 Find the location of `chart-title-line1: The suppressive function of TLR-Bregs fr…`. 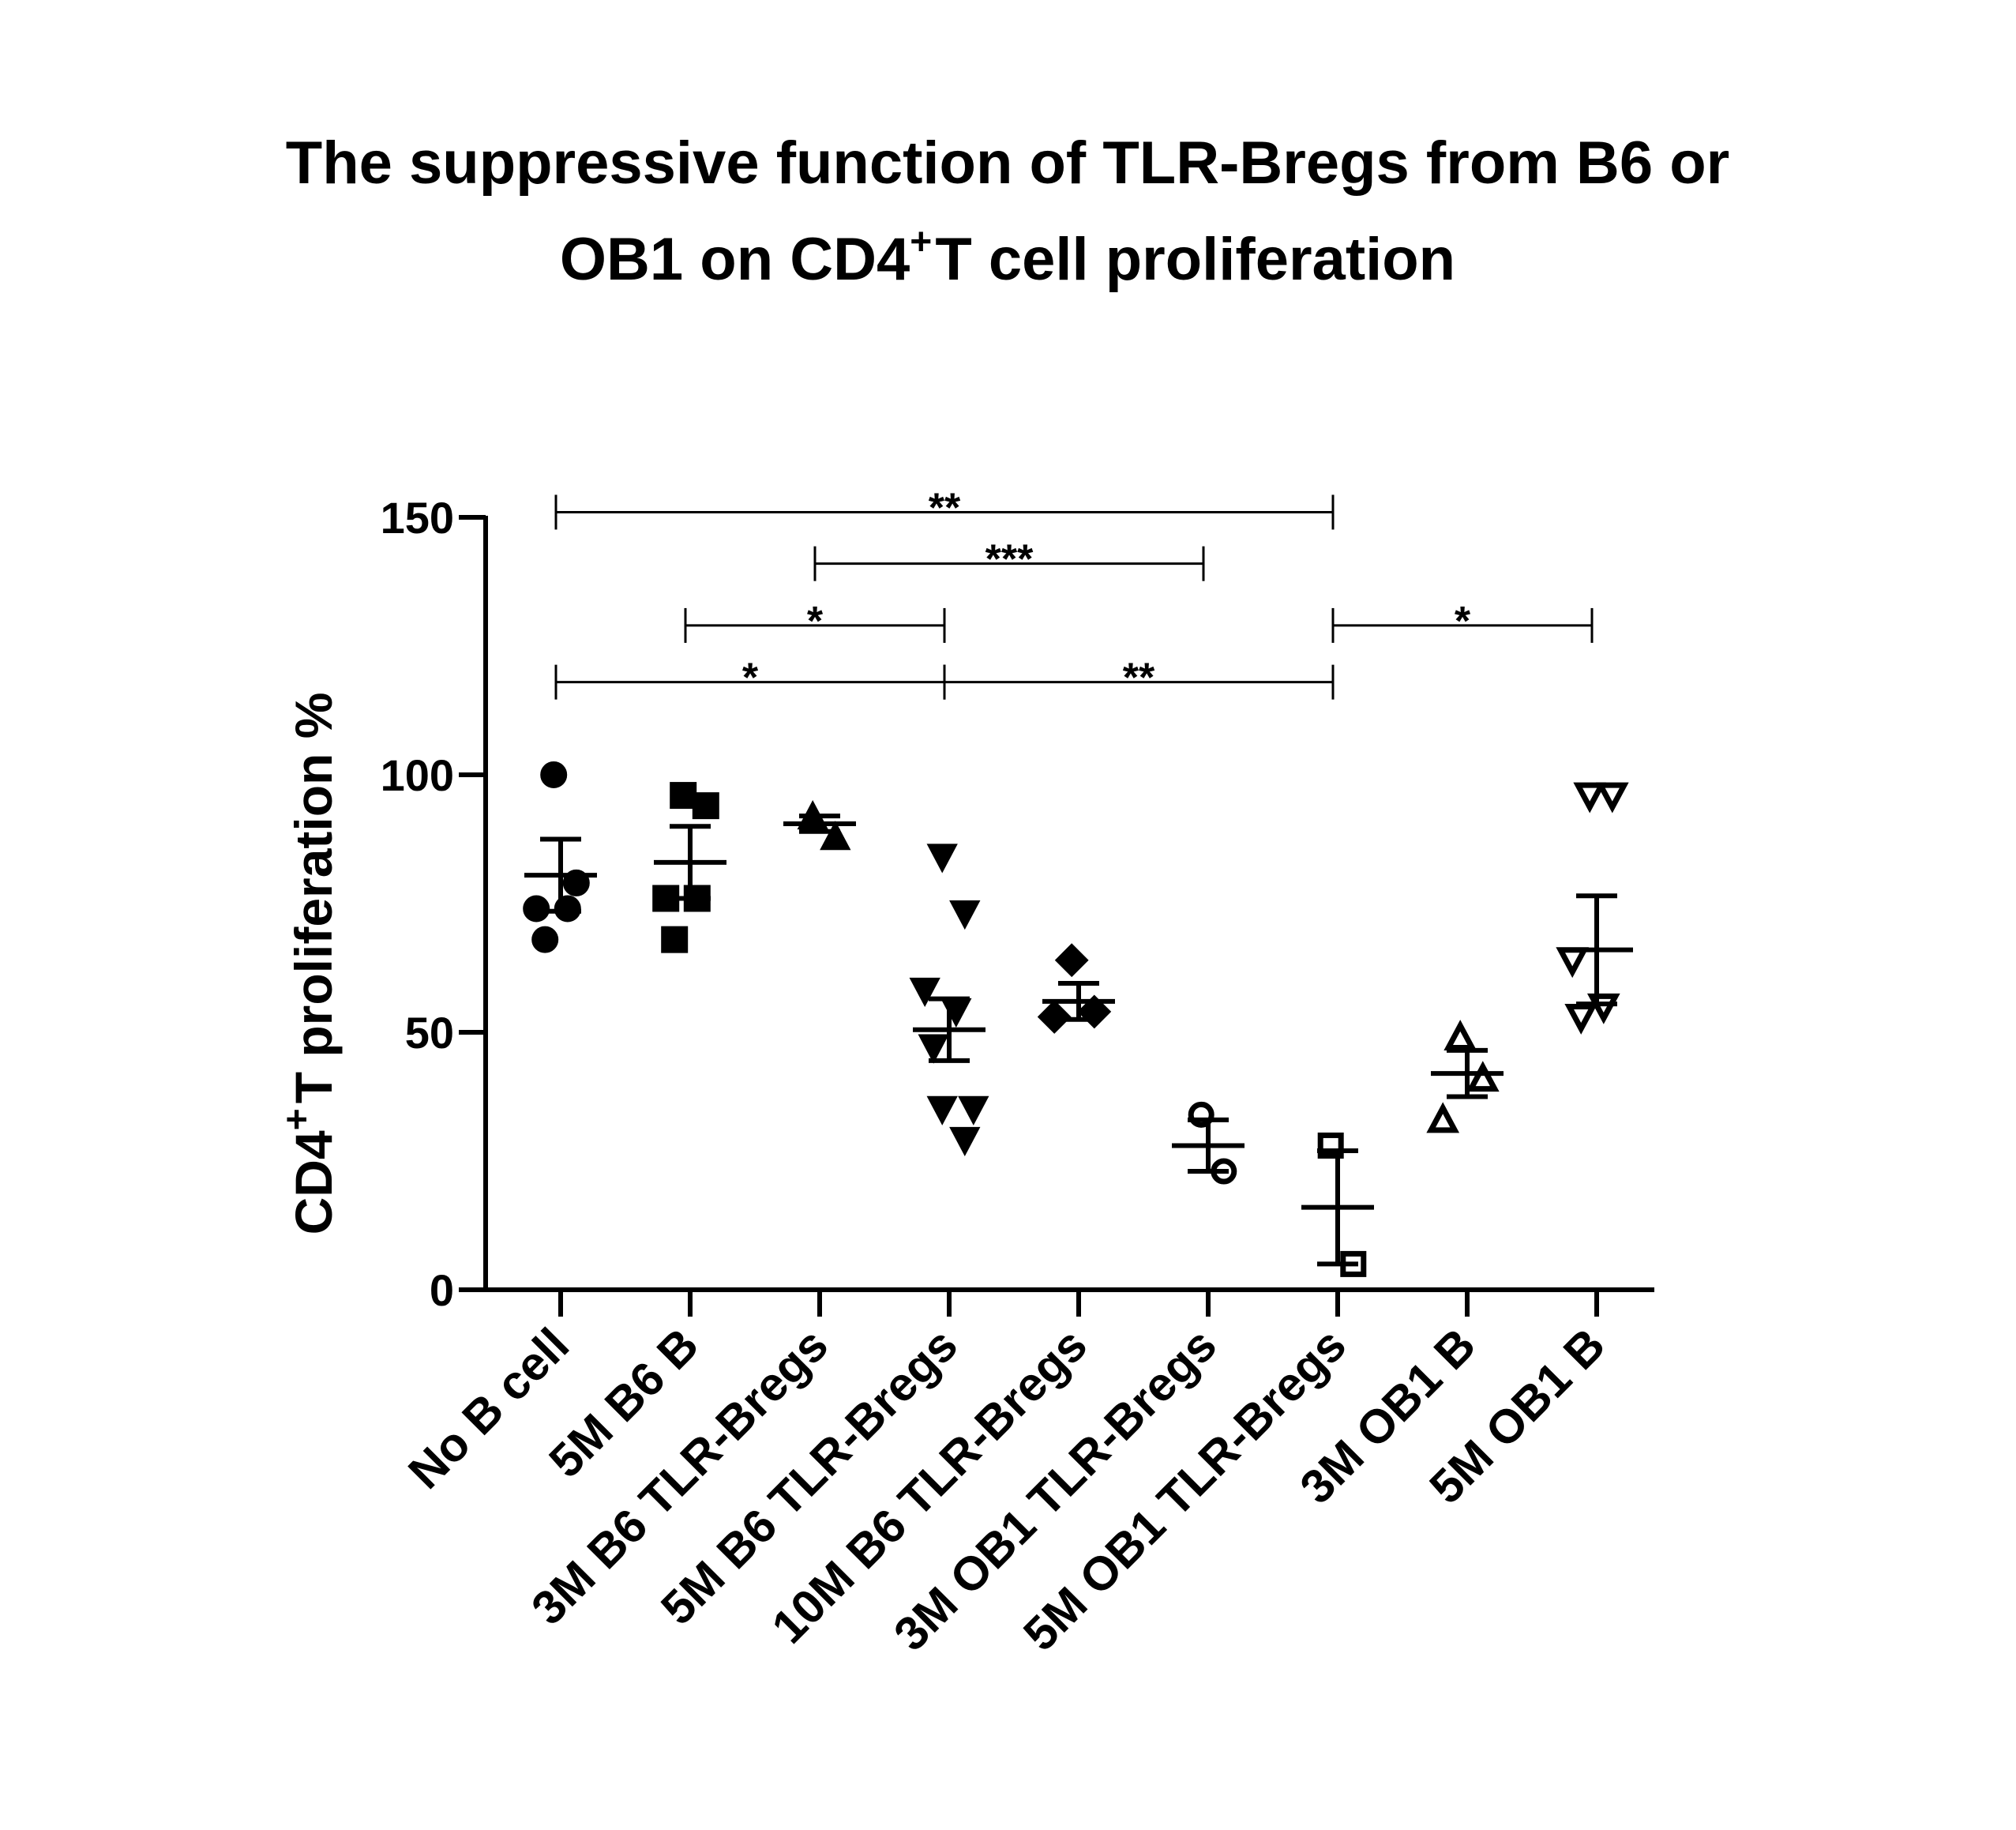

chart-title-line1: The suppressive function of TLR-Bregs fr… is located at coordinates (1008, 164).